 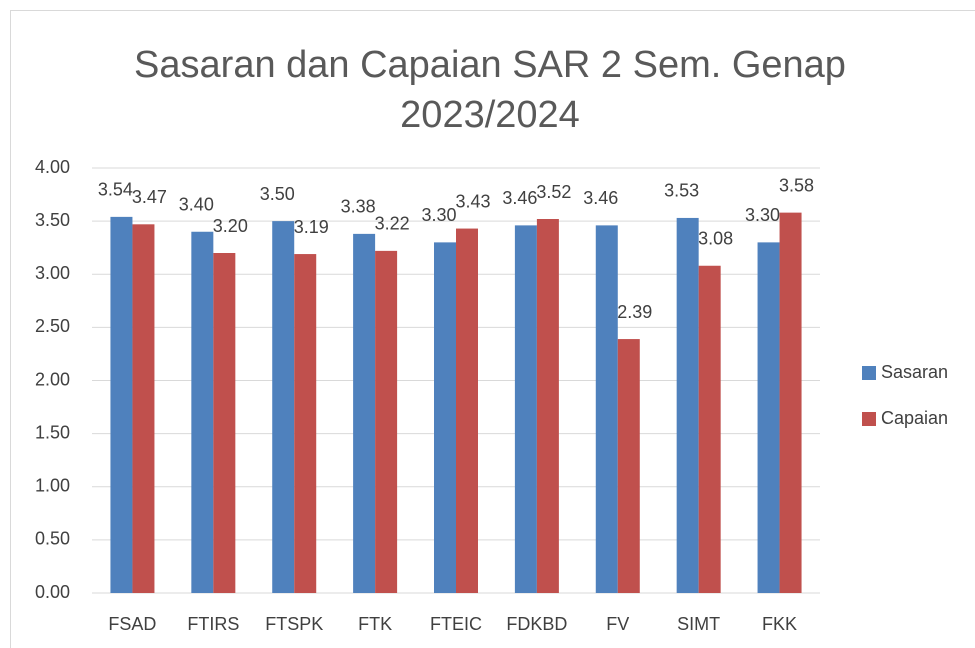 What do you see at coordinates (52, 539) in the screenshot?
I see `y-tick-label: 0.50` at bounding box center [52, 539].